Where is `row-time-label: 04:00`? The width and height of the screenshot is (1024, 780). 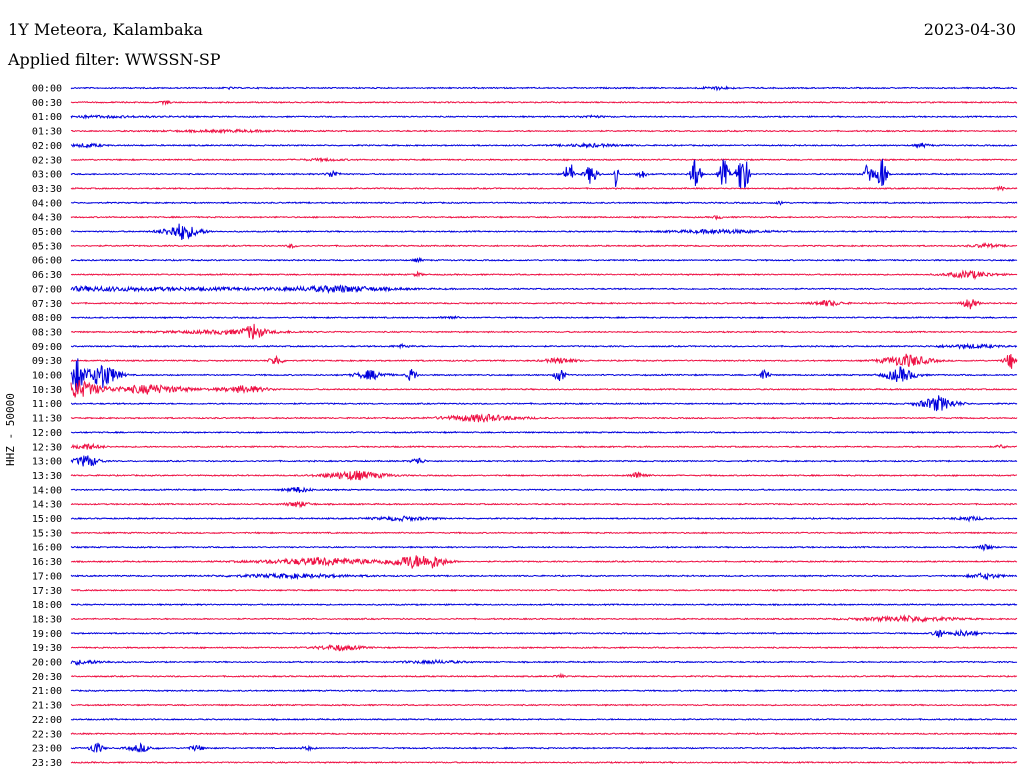 row-time-label: 04:00 is located at coordinates (47, 203).